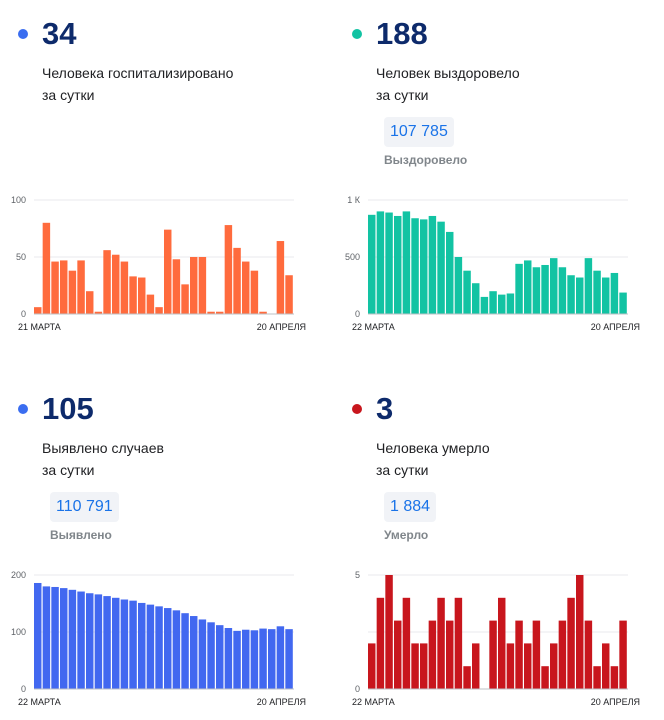 The image size is (664, 720). I want to click on recovered-total: 107 785, so click(419, 132).